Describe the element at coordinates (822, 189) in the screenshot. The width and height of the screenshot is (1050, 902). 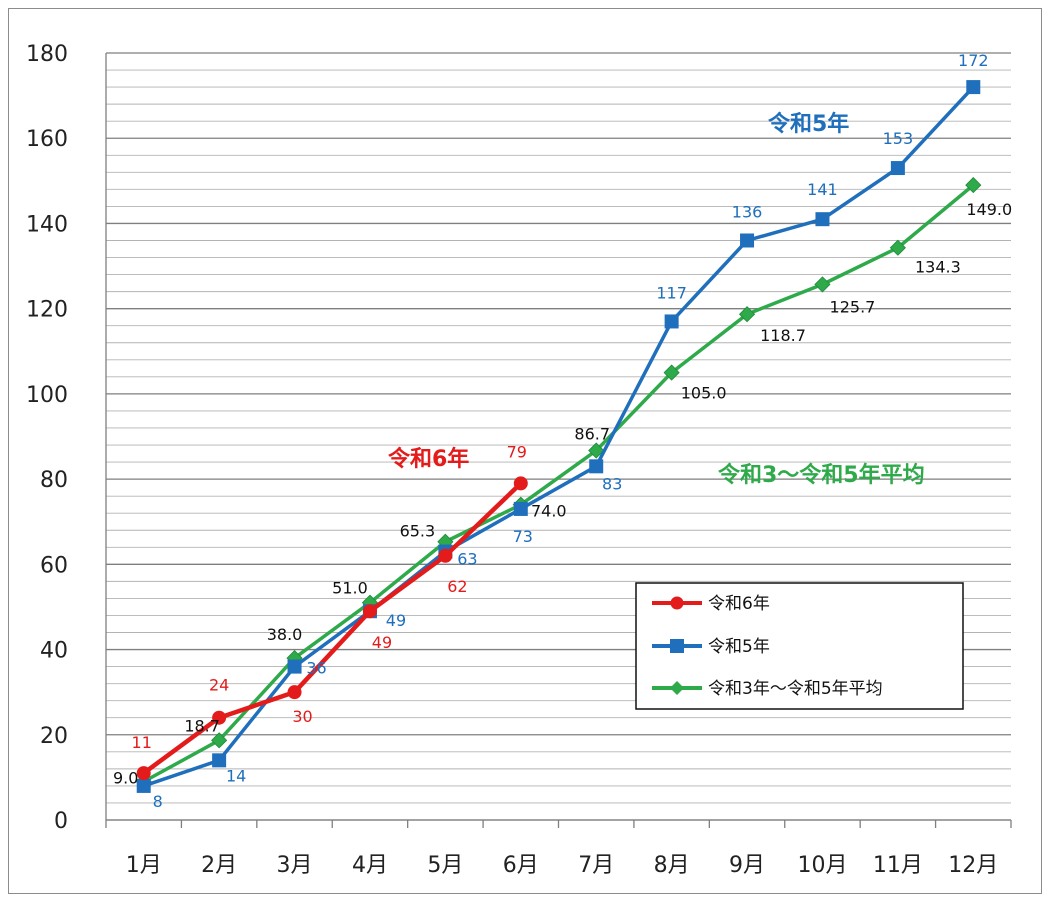
I see `data-label: 141` at that location.